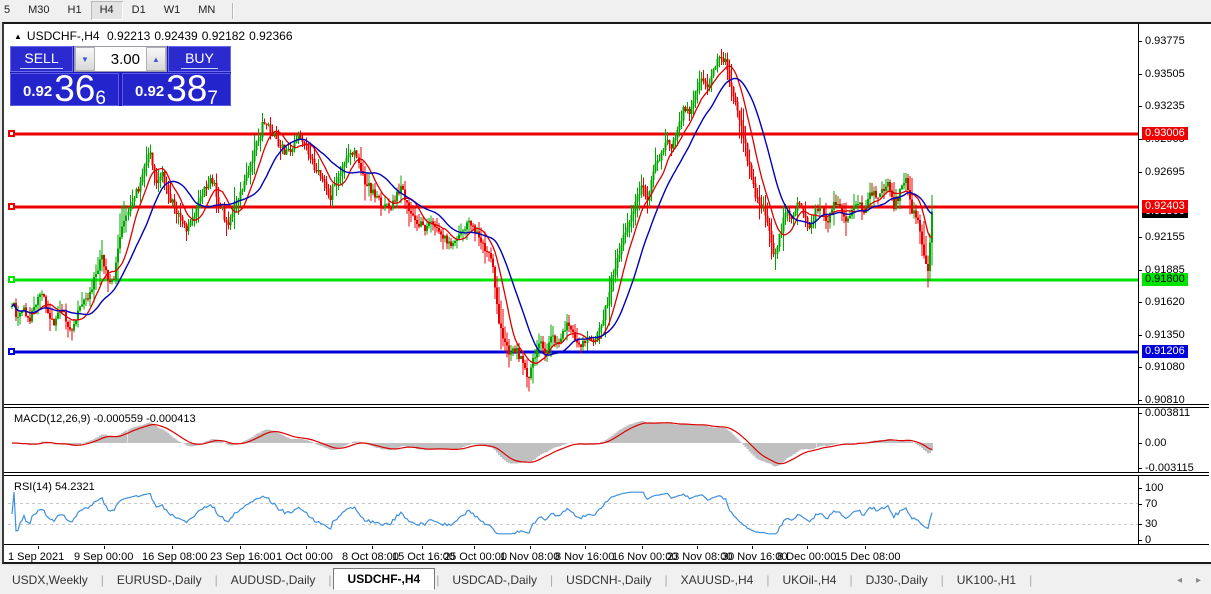 The height and width of the screenshot is (594, 1211). Describe the element at coordinates (138, 10) in the screenshot. I see `timeframe-button-d1: D1` at that location.